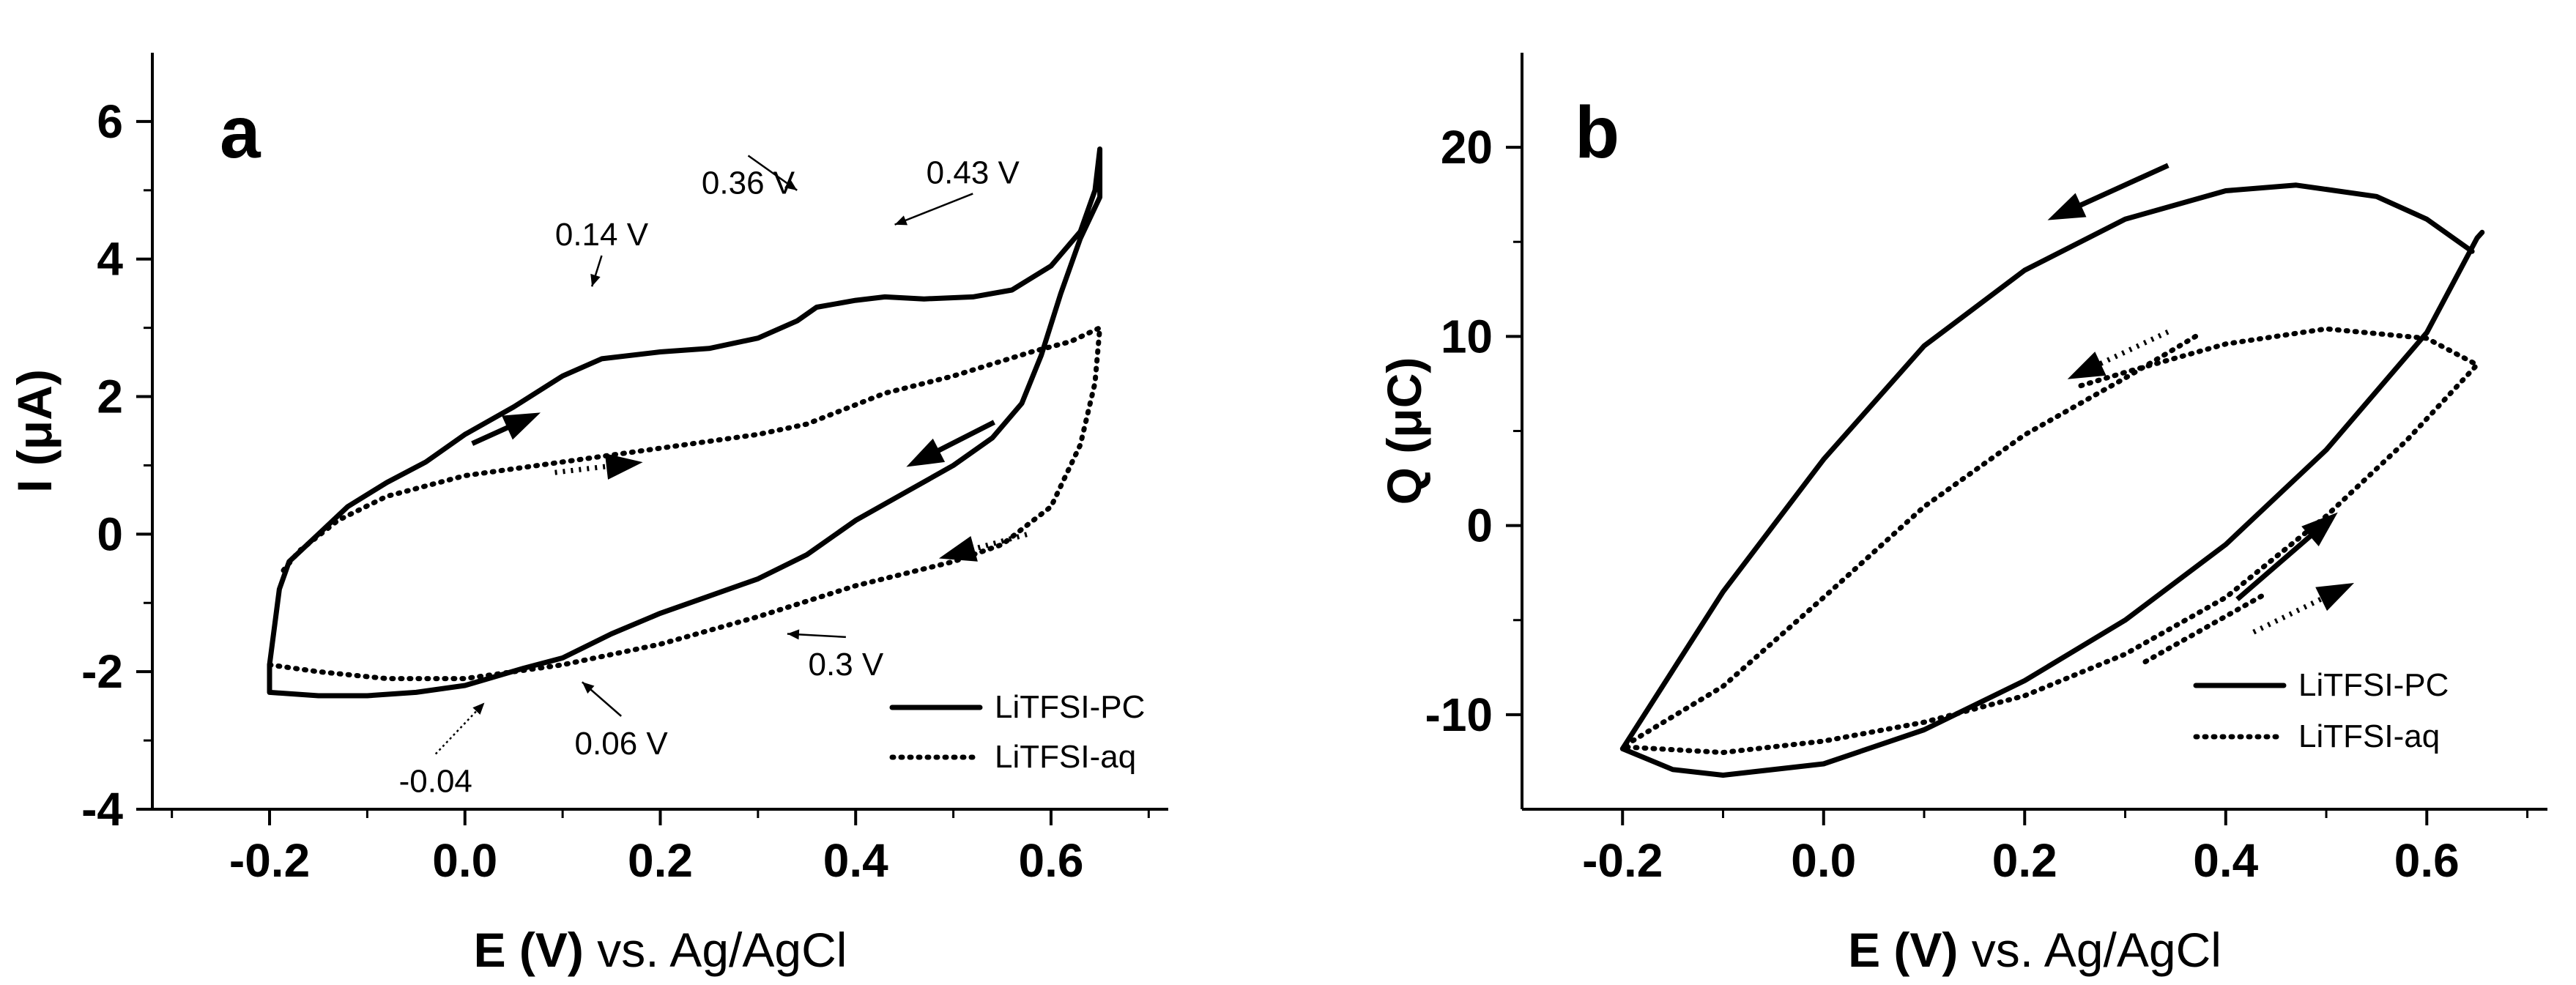 The height and width of the screenshot is (985, 2576). I want to click on panel-letter: b, so click(1597, 133).